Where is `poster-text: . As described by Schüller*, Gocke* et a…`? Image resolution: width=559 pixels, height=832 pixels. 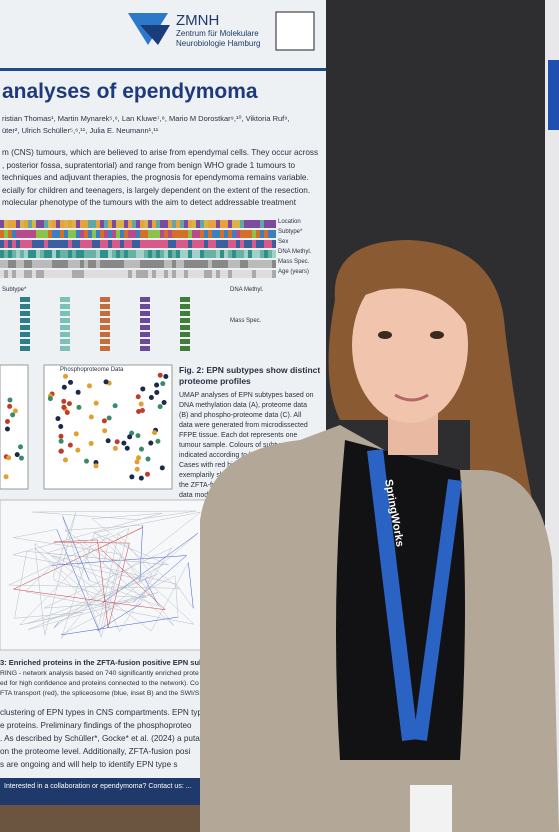
poster-text: . As described by Schüller*, Gocke* et a… is located at coordinates (100, 738).